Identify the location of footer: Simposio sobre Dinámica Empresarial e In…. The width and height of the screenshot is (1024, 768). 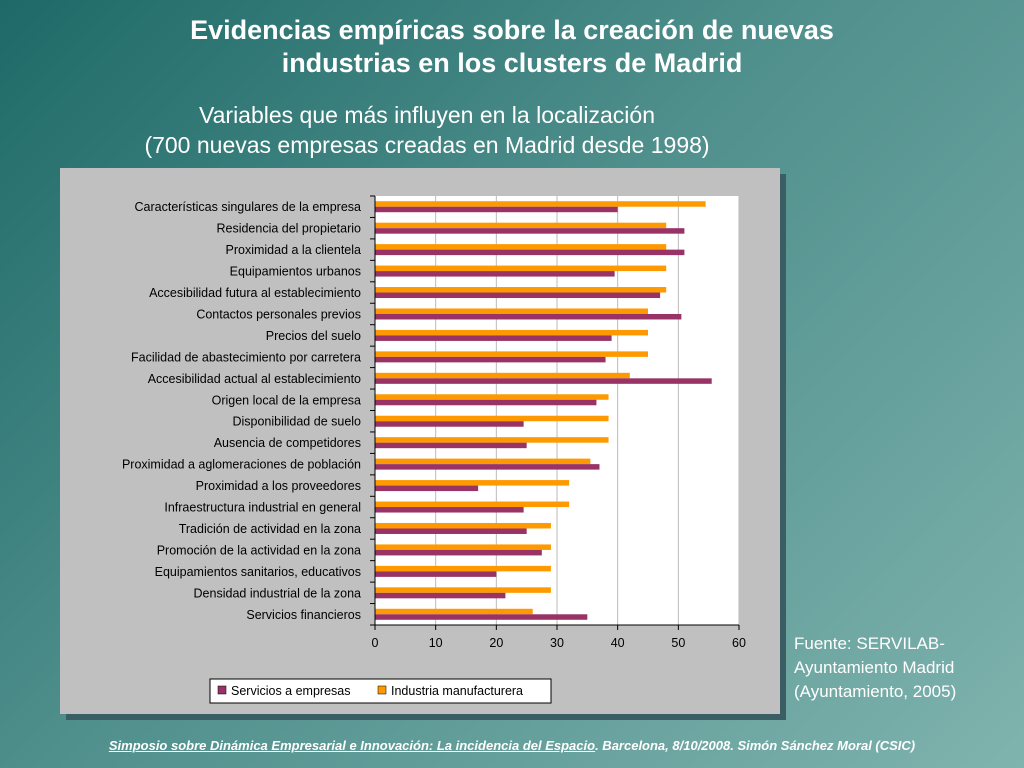
(512, 745).